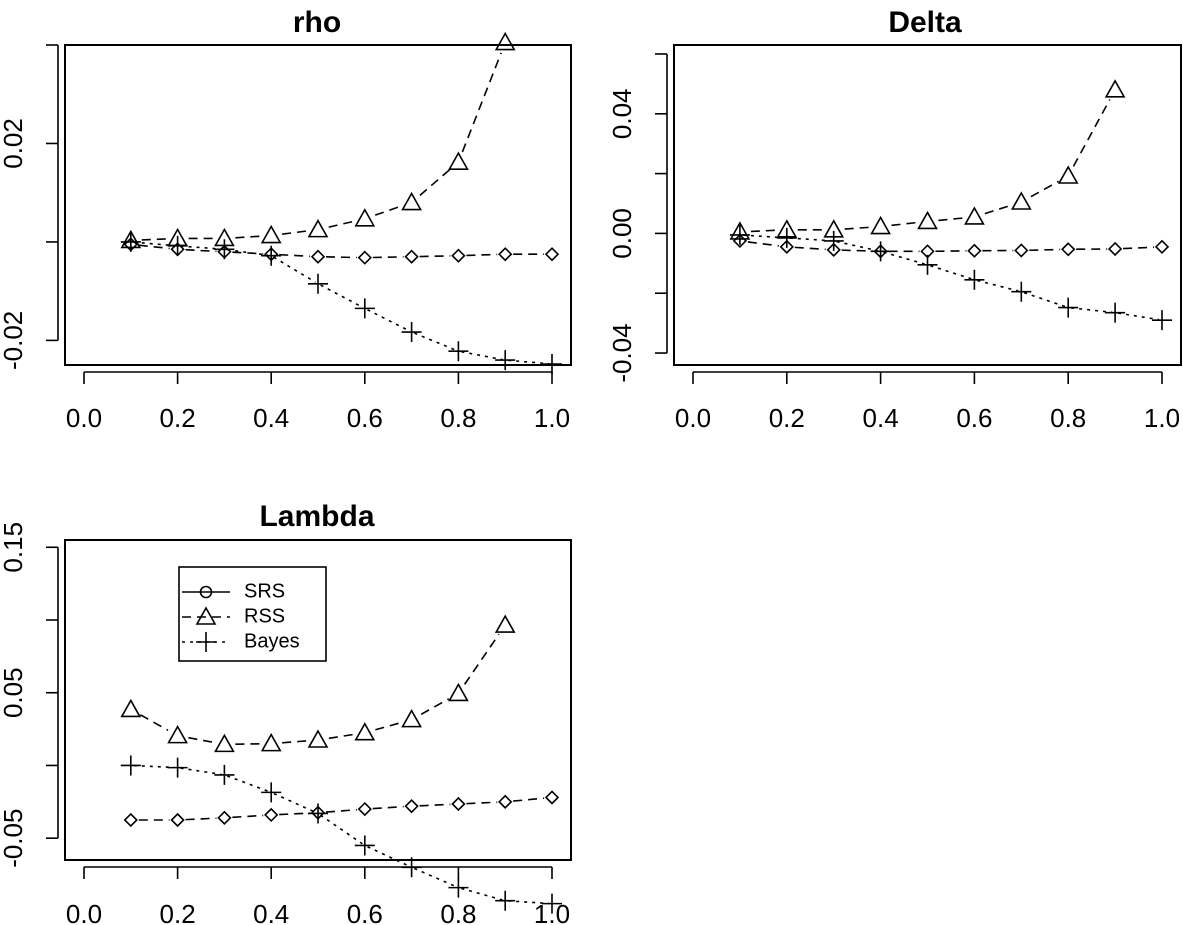 This screenshot has width=1183, height=925. What do you see at coordinates (264, 591) in the screenshot?
I see `legend-label: SRS` at bounding box center [264, 591].